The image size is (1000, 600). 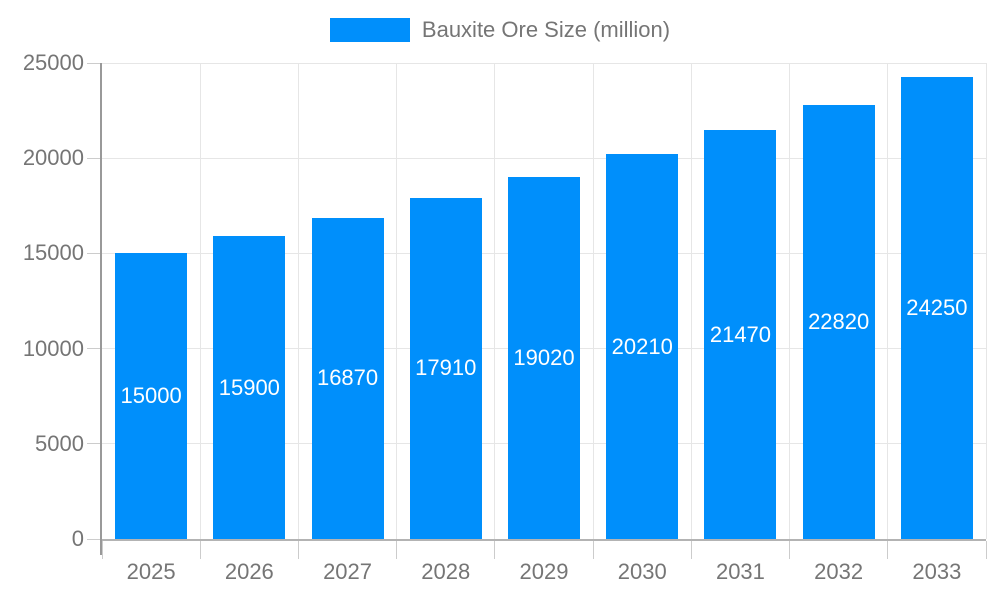 I want to click on bar-value-label: 24250, so click(x=937, y=308).